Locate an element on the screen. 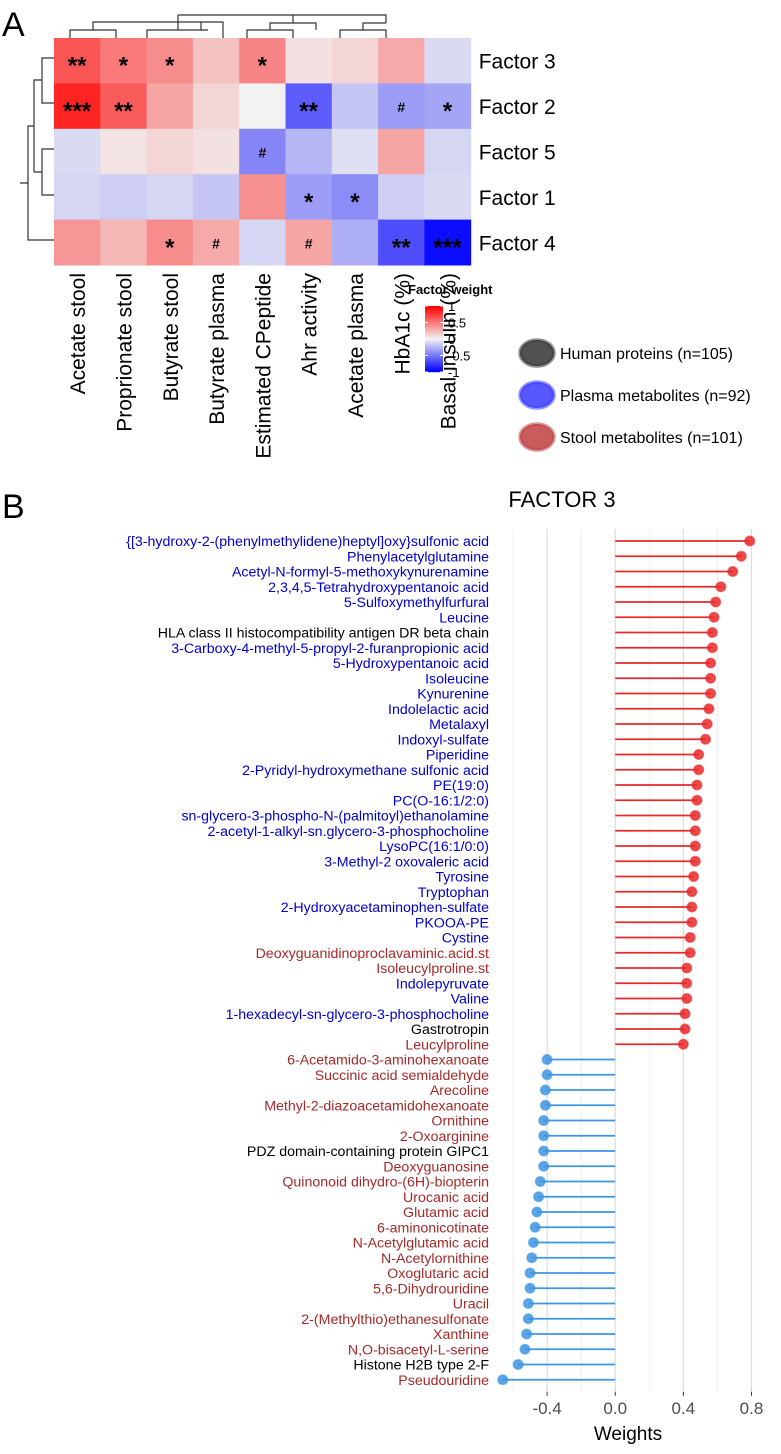  item-label: Leucylproline is located at coordinates (447, 1045).